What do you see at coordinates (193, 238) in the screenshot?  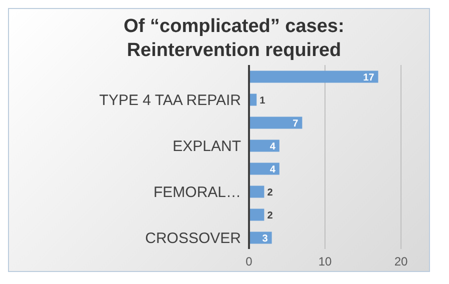 I see `y-tick-label: CROSSOVER` at bounding box center [193, 238].